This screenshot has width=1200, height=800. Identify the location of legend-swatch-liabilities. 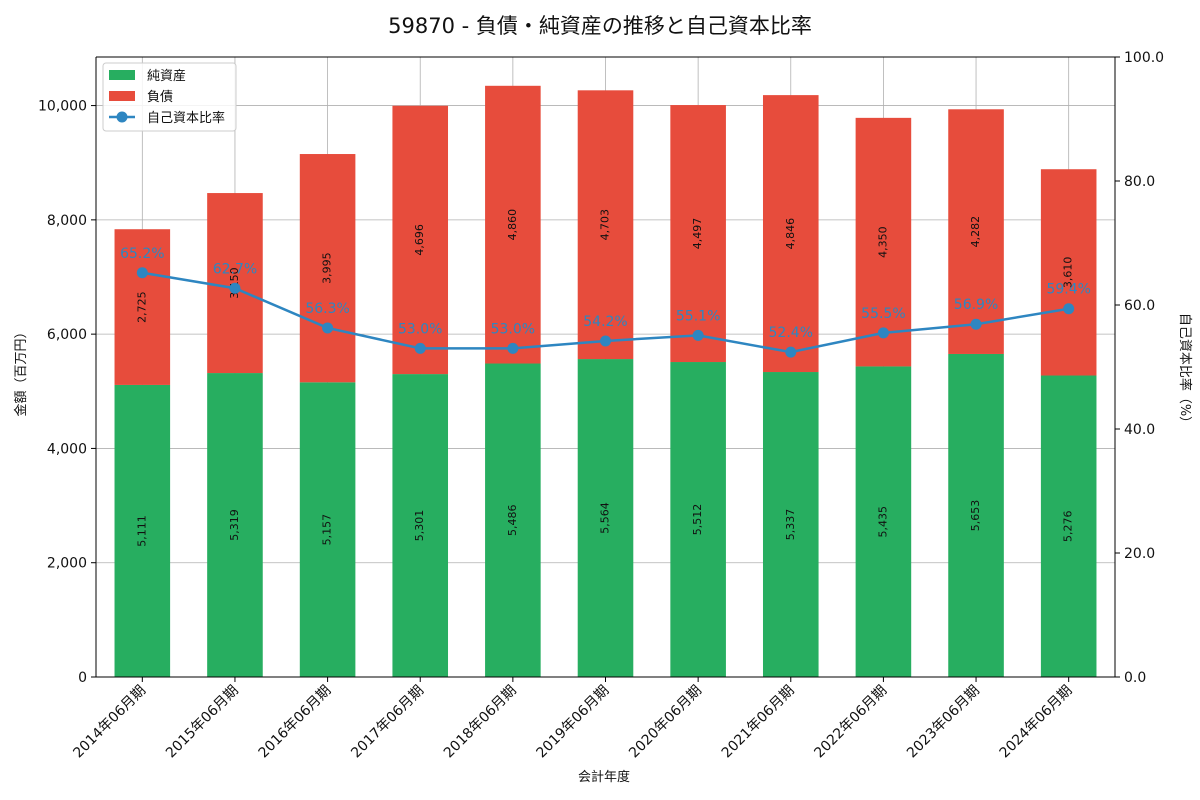
(122, 96).